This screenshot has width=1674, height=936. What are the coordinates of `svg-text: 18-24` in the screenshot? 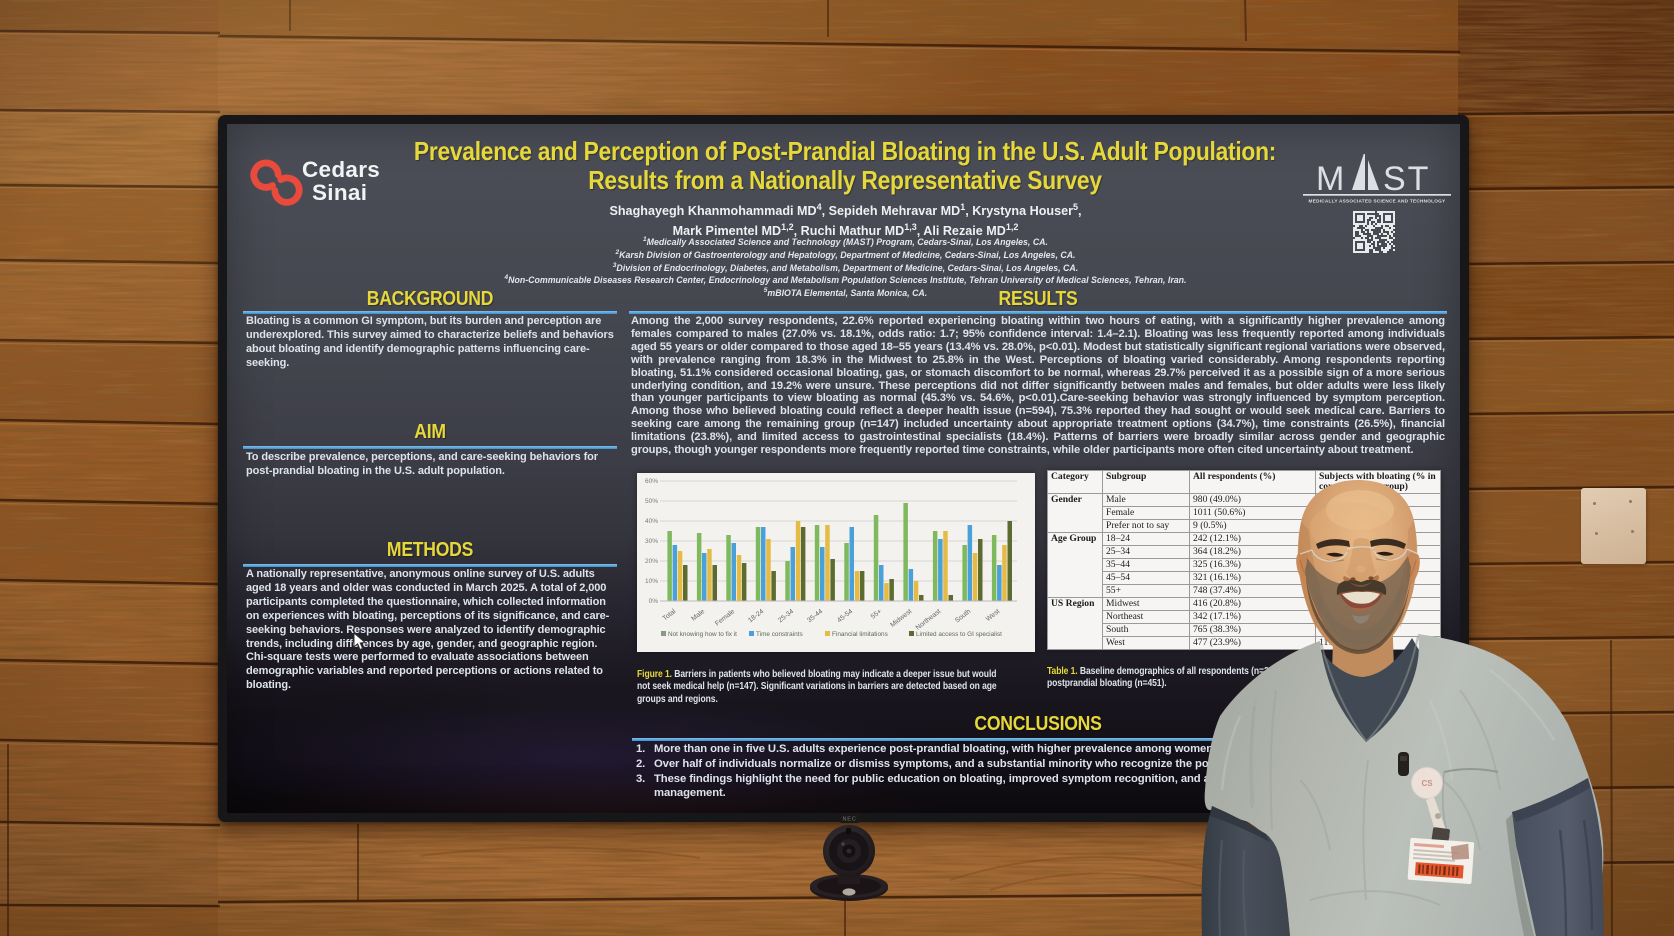 It's located at (756, 616).